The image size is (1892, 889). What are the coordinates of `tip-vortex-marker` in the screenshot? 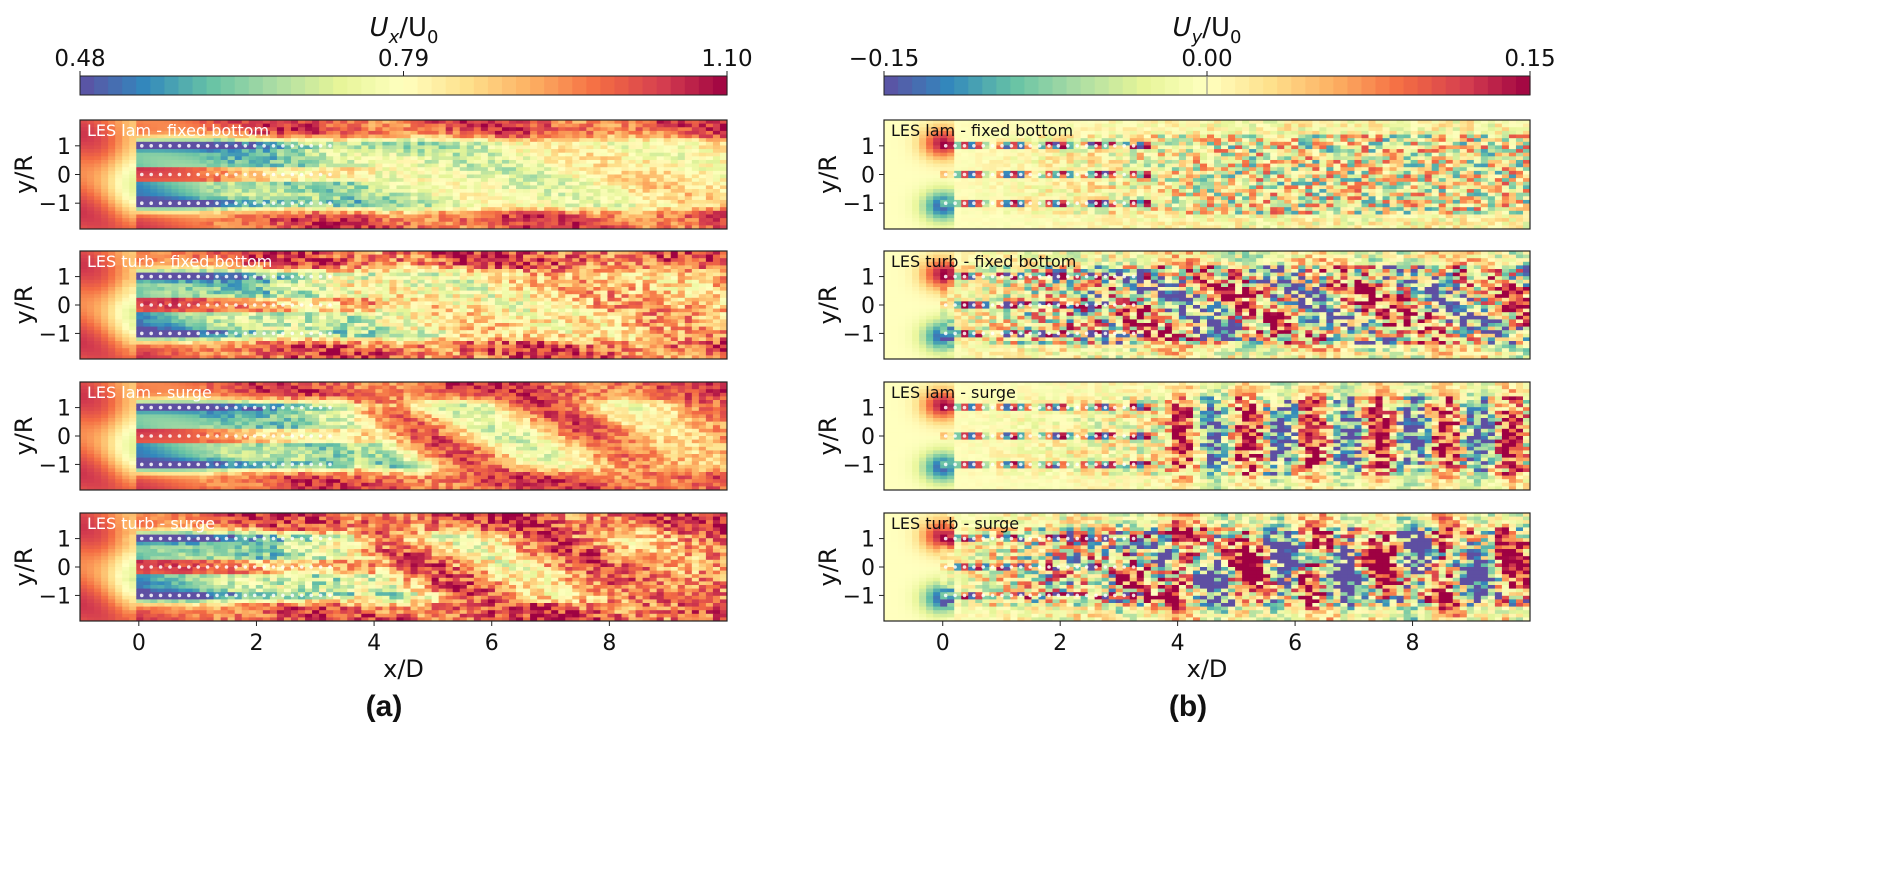 It's located at (217, 174).